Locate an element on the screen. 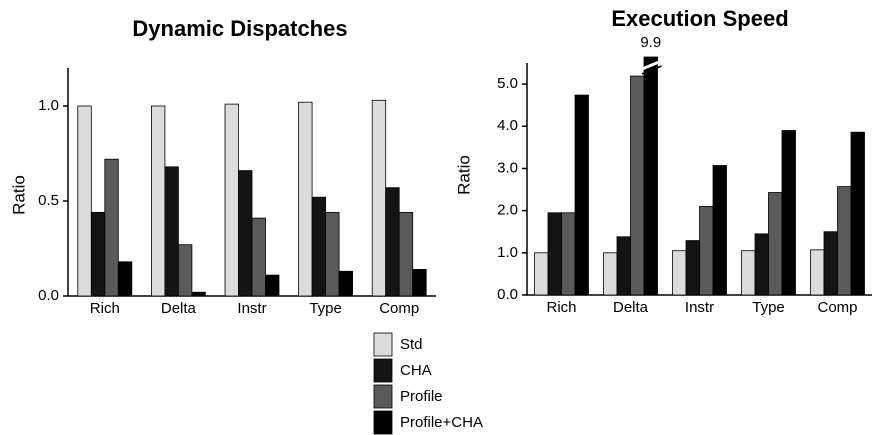 This screenshot has width=877, height=435. y-tick-label: 3.0 is located at coordinates (507, 167).